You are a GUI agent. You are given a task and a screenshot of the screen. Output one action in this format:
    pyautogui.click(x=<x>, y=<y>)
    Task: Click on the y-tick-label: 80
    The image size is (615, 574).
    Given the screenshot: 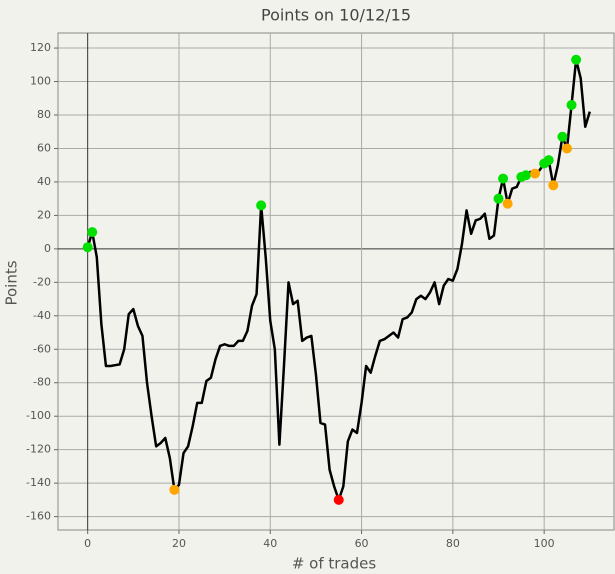 What is the action you would take?
    pyautogui.click(x=44, y=114)
    